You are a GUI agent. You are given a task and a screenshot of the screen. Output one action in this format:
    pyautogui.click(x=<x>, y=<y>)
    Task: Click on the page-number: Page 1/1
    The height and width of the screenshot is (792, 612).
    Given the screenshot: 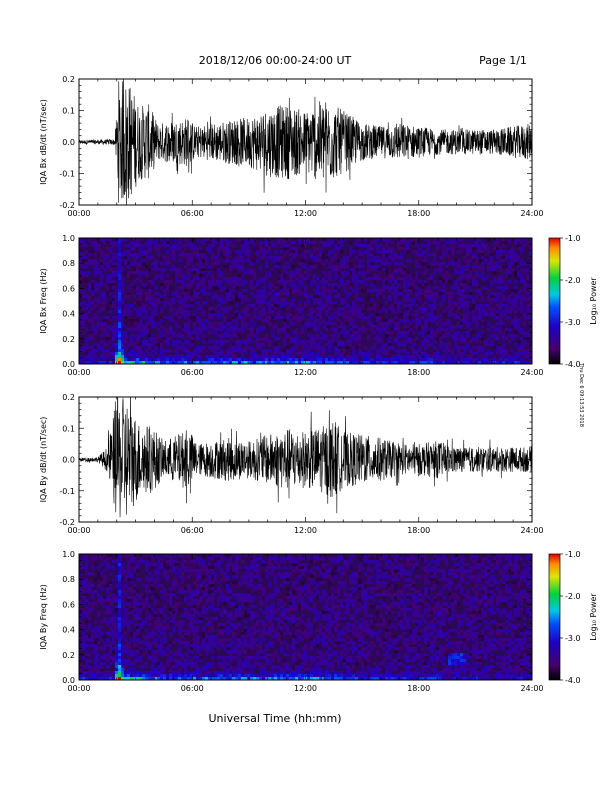 What is the action you would take?
    pyautogui.click(x=503, y=60)
    